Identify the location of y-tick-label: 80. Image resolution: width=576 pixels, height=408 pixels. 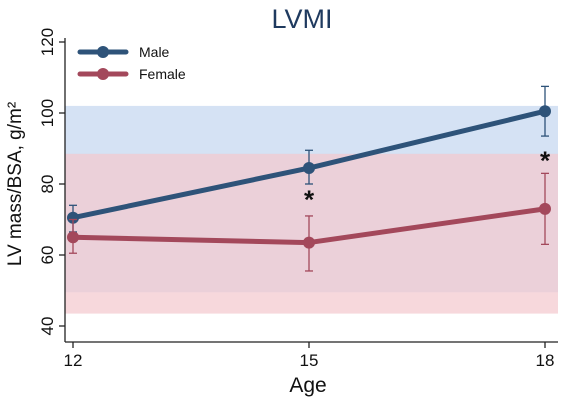
(47, 184).